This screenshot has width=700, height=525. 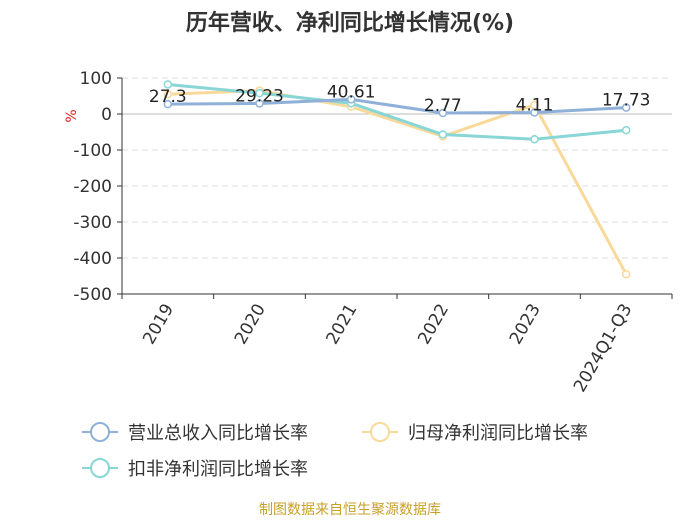 What do you see at coordinates (92, 259) in the screenshot?
I see `y-tick-label: -400` at bounding box center [92, 259].